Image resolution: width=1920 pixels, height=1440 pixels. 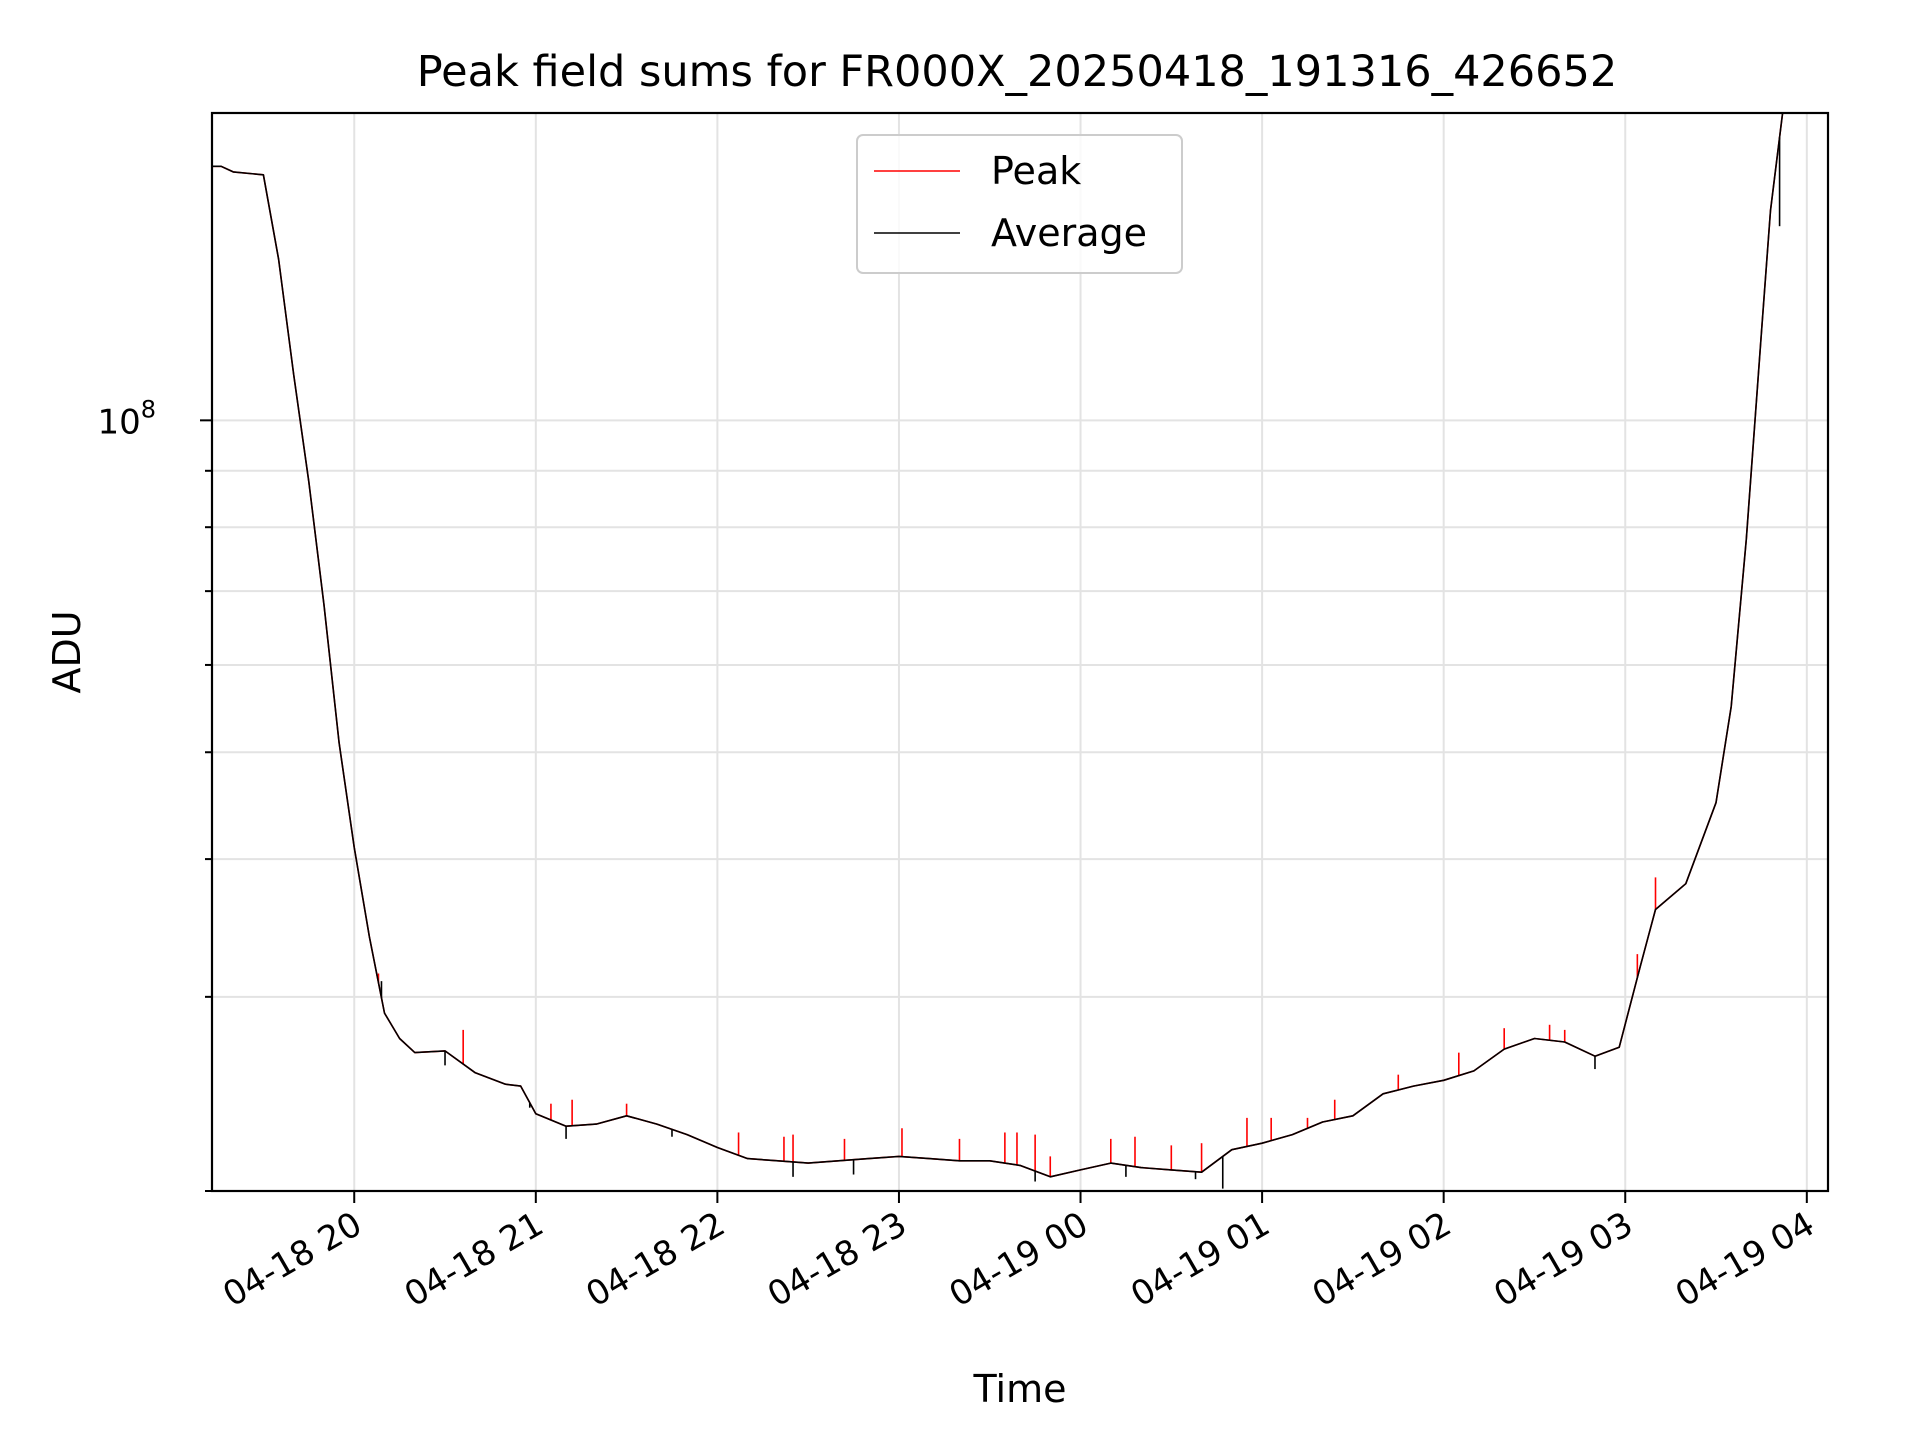 I want to click on legend: Peak Average, so click(x=1019, y=204).